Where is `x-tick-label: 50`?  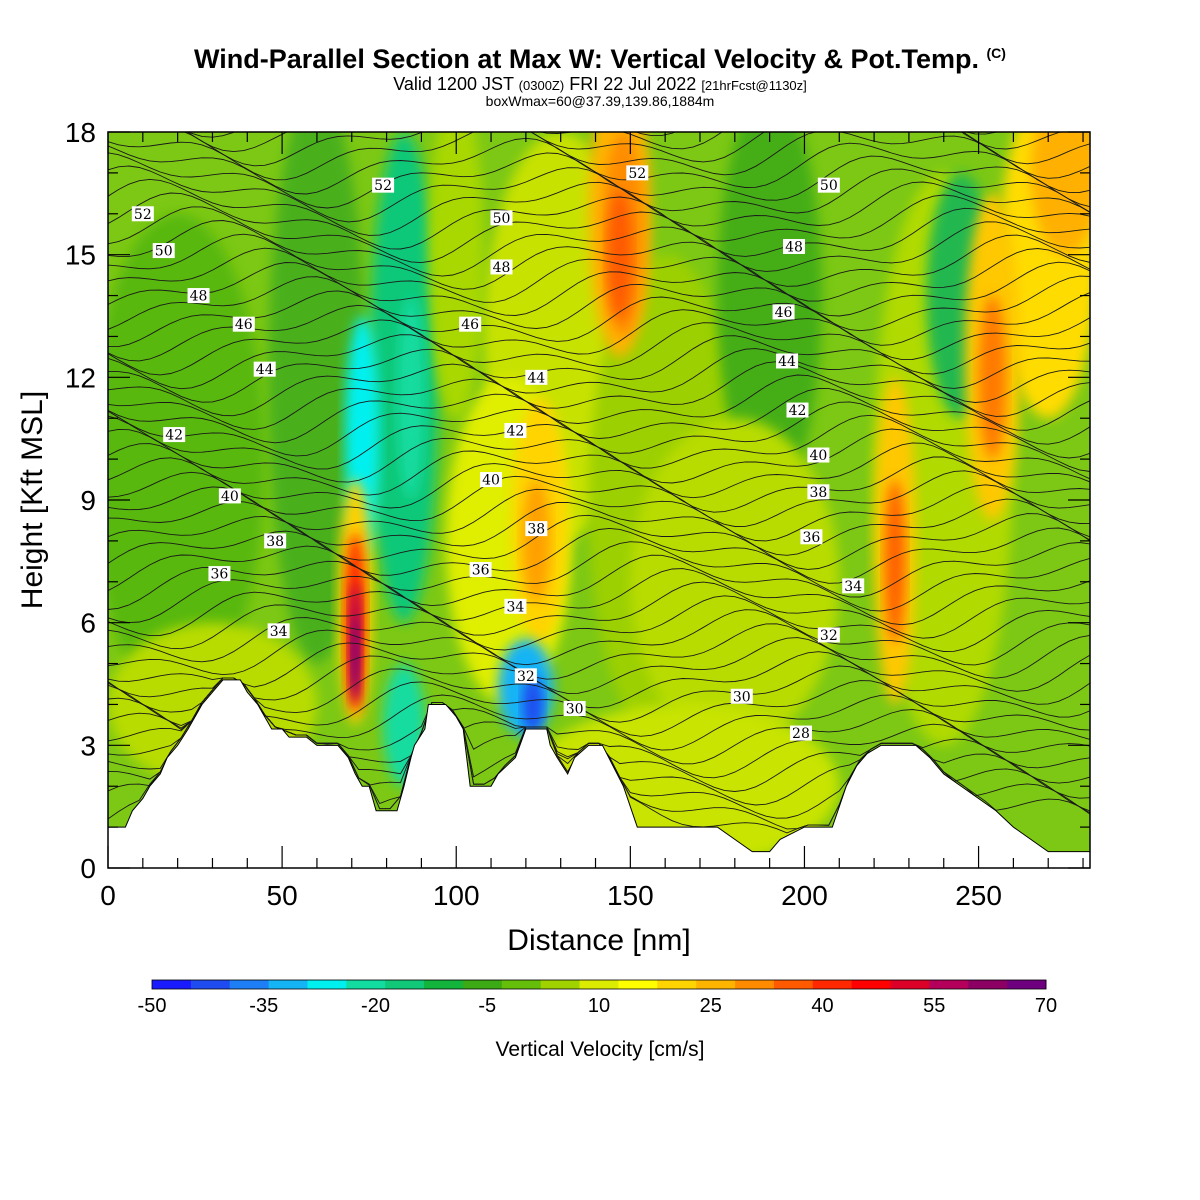
x-tick-label: 50 is located at coordinates (282, 895).